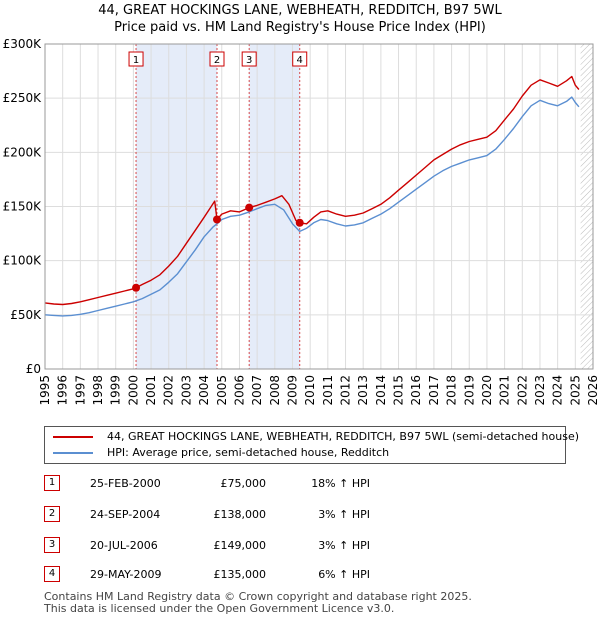 Image resolution: width=600 pixels, height=620 pixels. I want to click on sale-price: £75,000, so click(243, 483).